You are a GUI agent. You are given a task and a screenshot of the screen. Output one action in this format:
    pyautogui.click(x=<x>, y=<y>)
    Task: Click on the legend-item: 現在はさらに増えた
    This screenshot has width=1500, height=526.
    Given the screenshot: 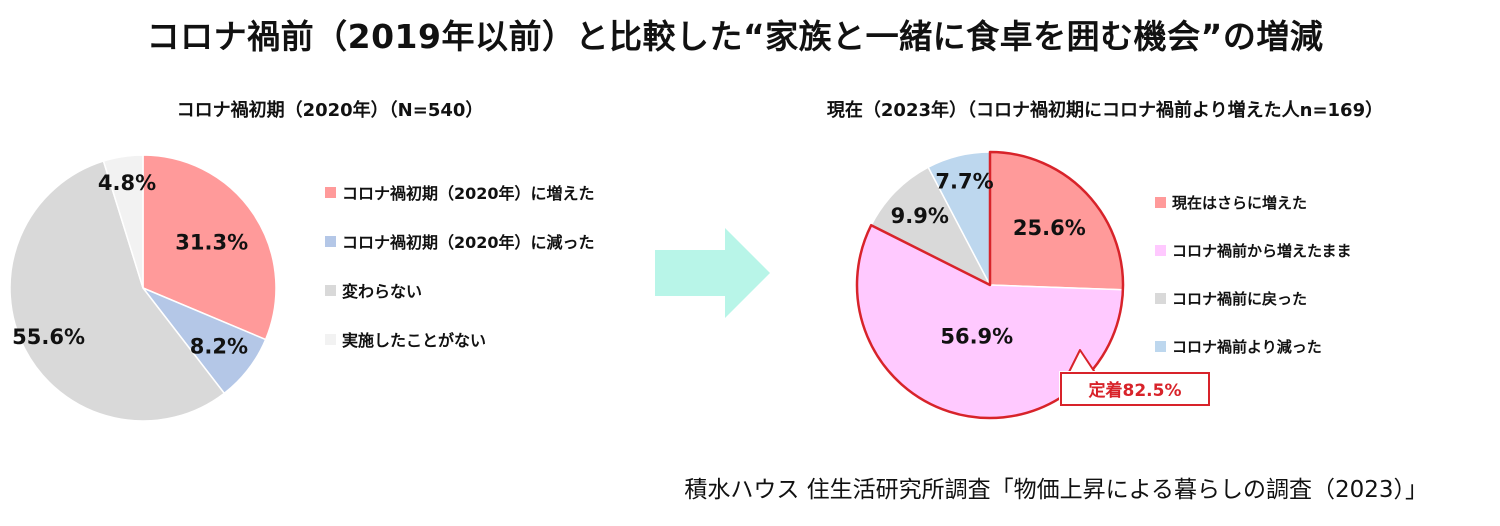 What is the action you would take?
    pyautogui.click(x=1253, y=202)
    